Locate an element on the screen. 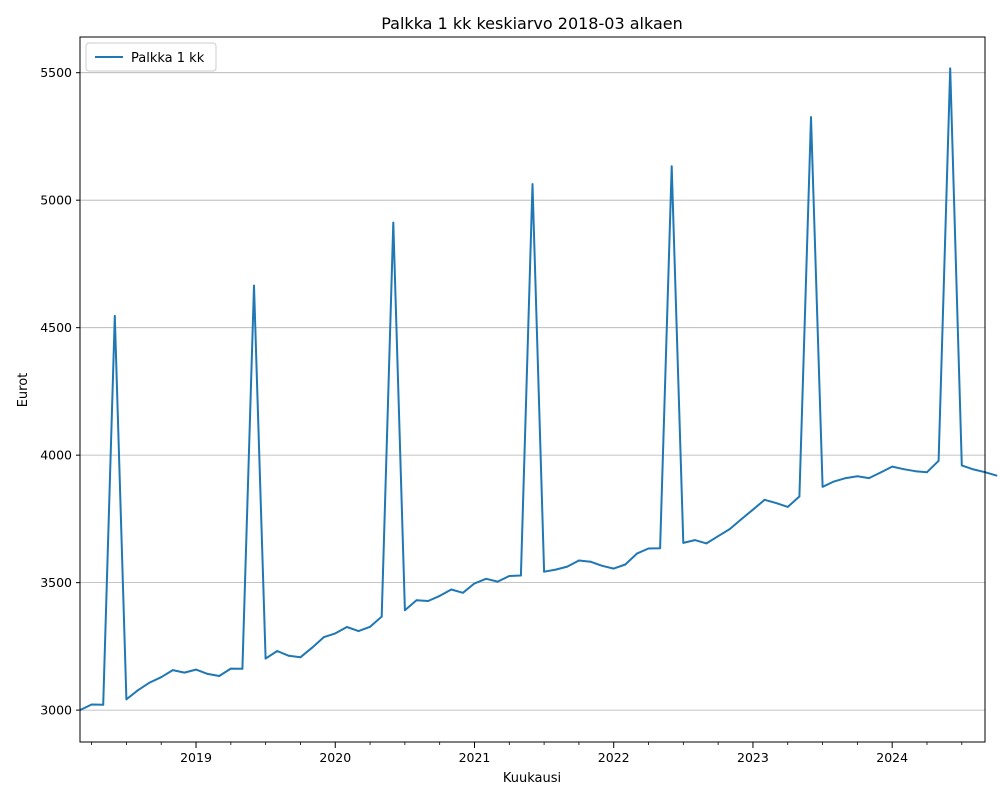  x-tick-label: 2024 is located at coordinates (892, 757).